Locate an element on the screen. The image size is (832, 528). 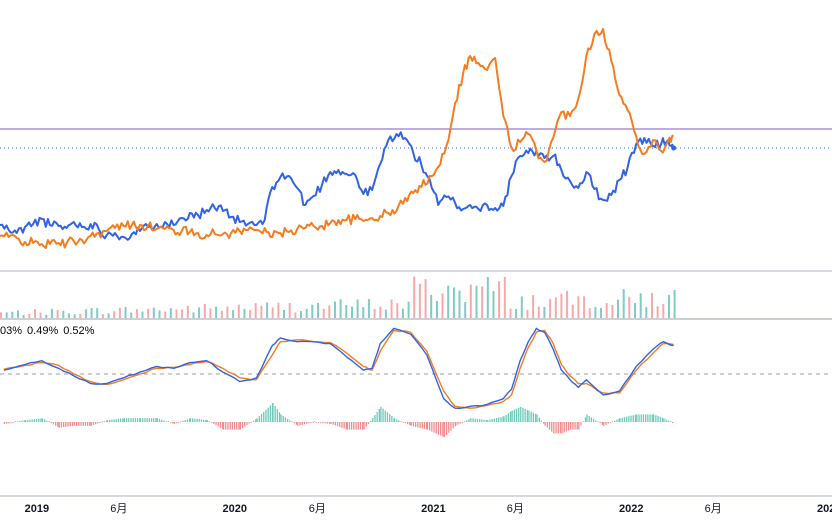
time-axis-label: 6月 is located at coordinates (317, 509).